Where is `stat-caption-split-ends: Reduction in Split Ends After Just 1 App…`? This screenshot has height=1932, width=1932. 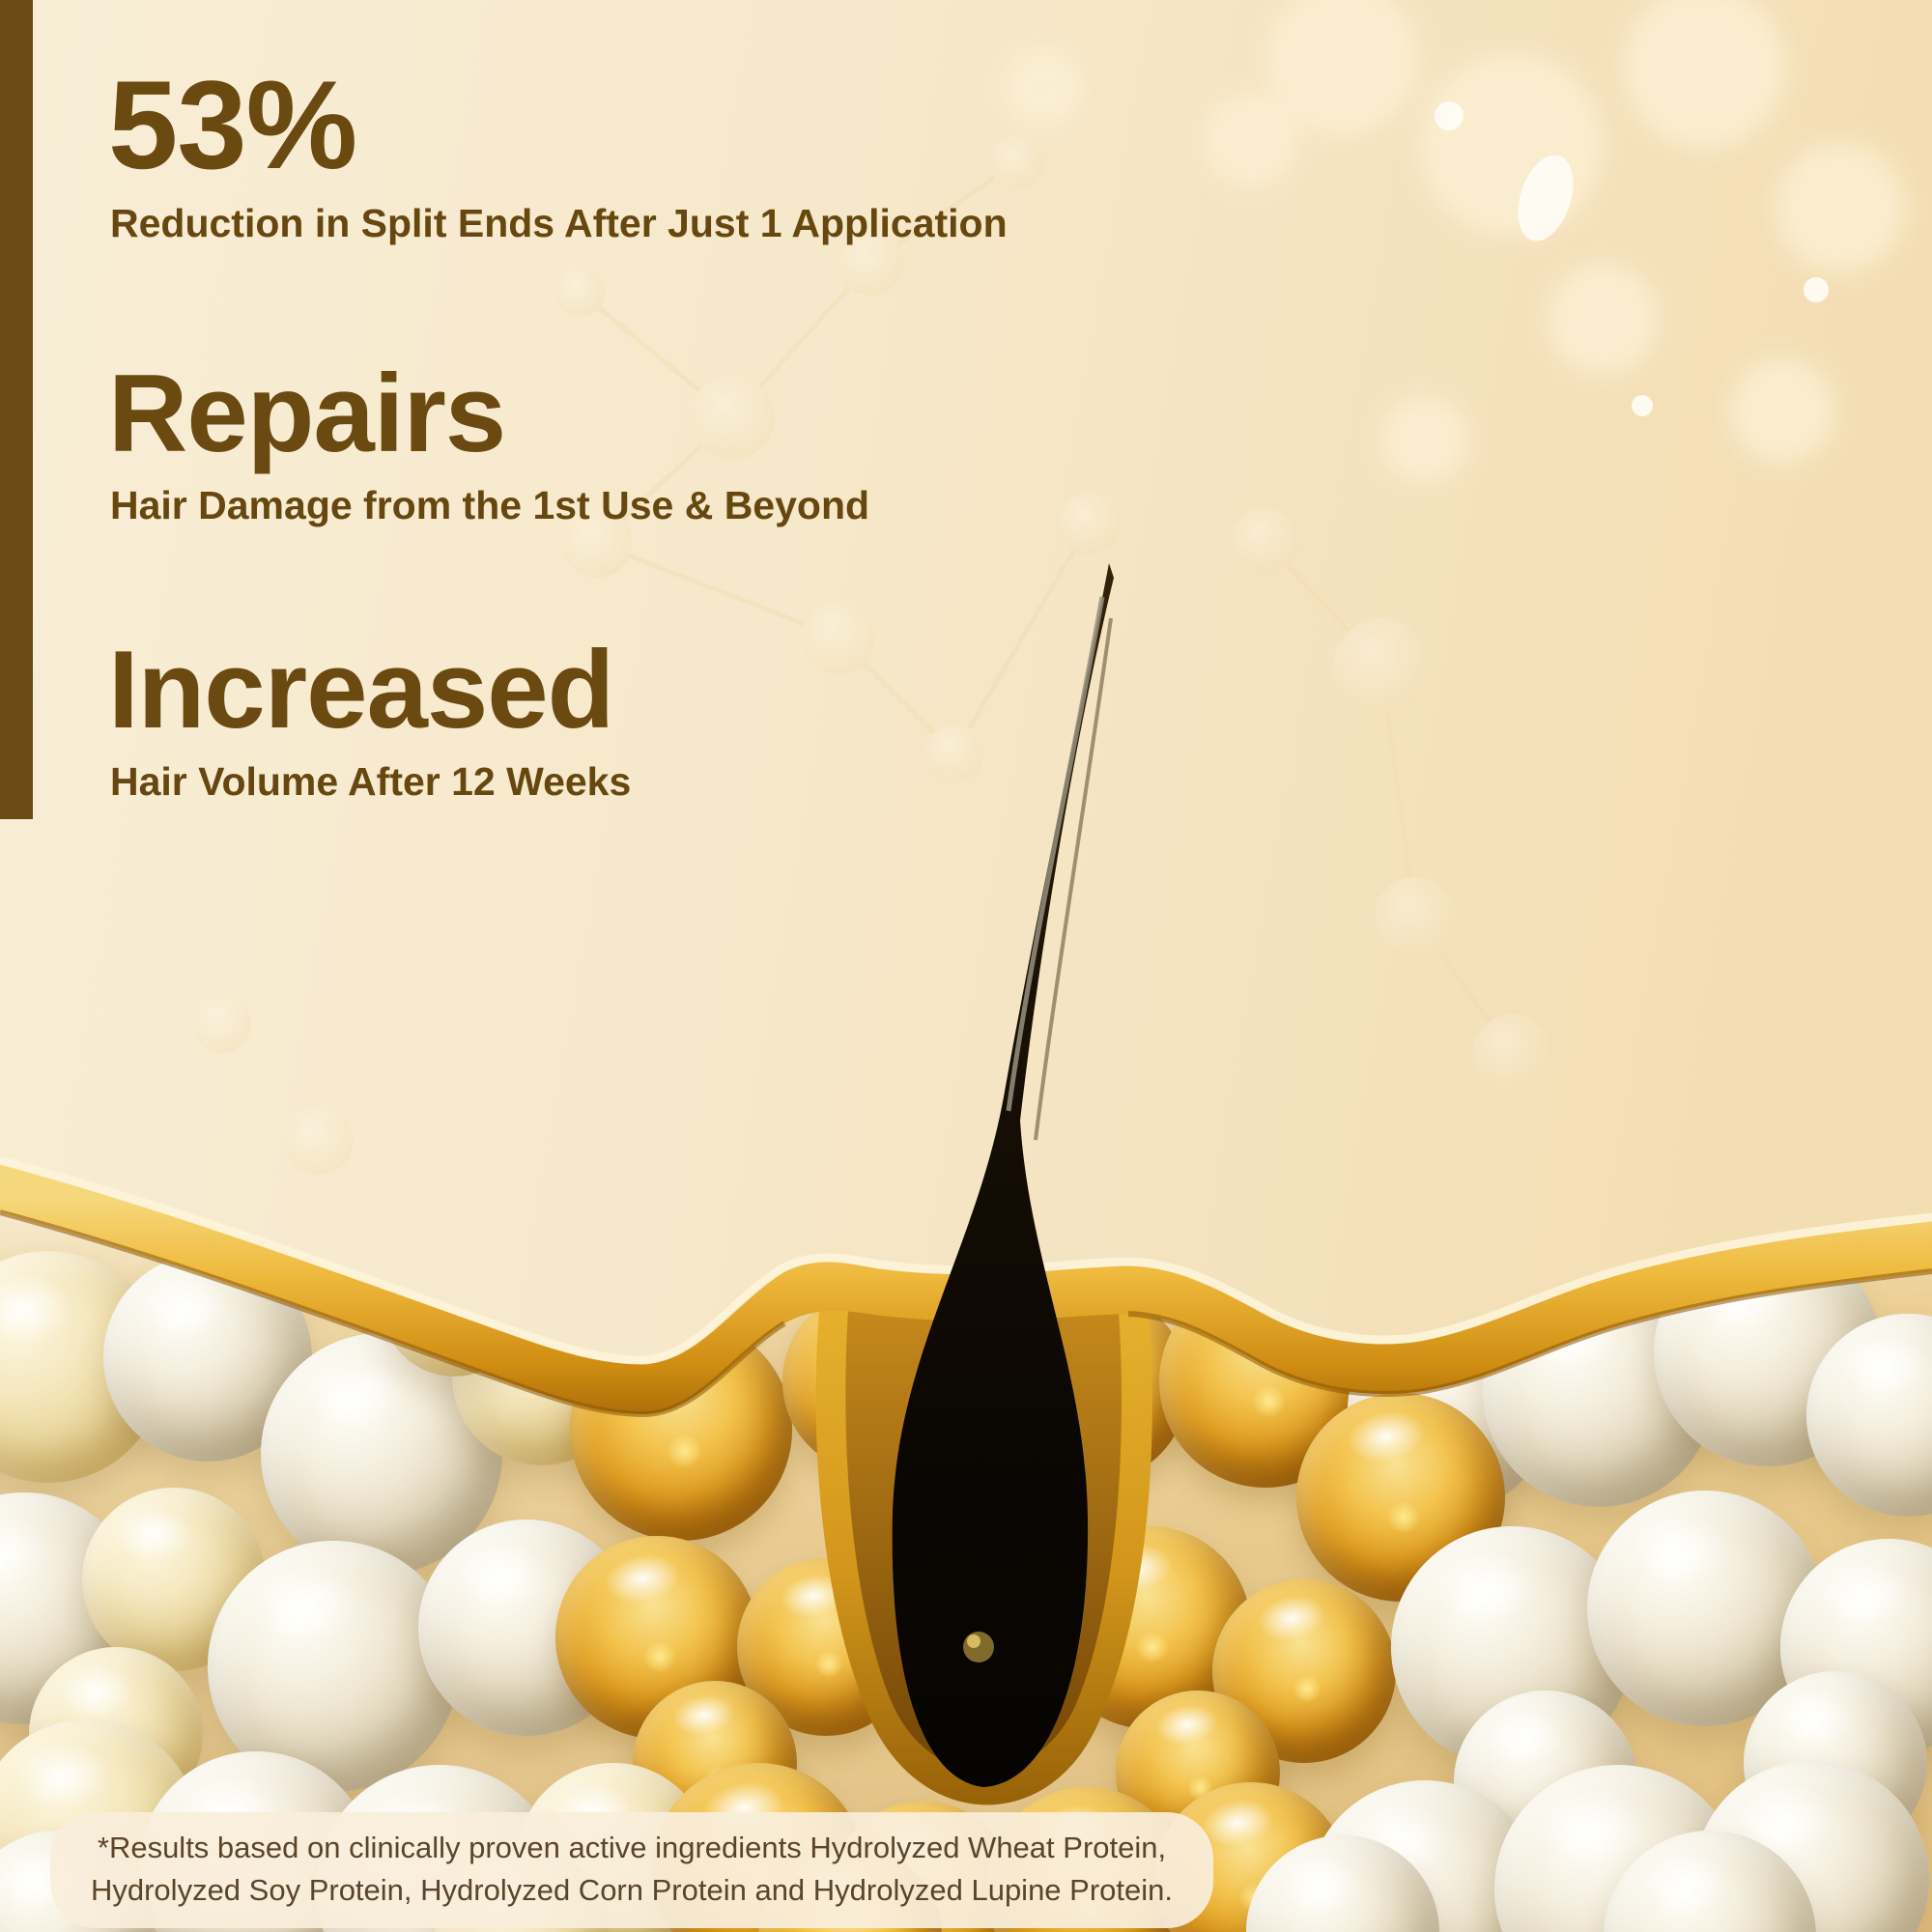 stat-caption-split-ends: Reduction in Split Ends After Just 1 App… is located at coordinates (559, 223).